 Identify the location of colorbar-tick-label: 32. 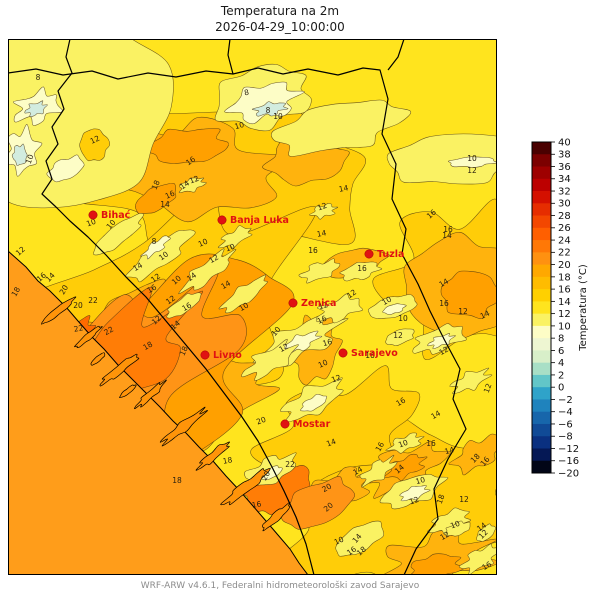
(564, 191).